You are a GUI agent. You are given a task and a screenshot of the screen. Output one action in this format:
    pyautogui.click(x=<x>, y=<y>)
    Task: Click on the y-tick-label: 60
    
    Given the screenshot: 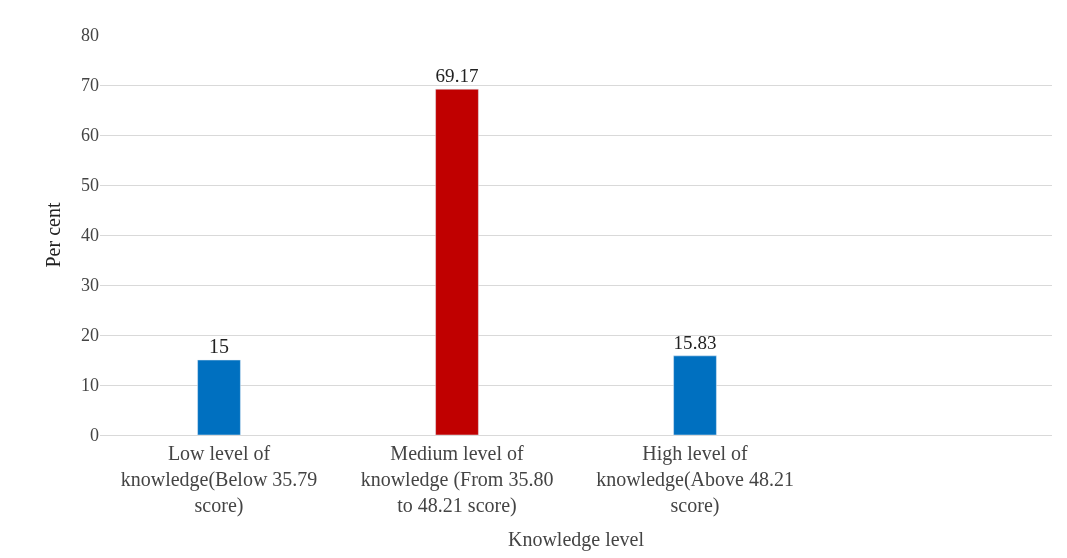 What is the action you would take?
    pyautogui.click(x=90, y=135)
    